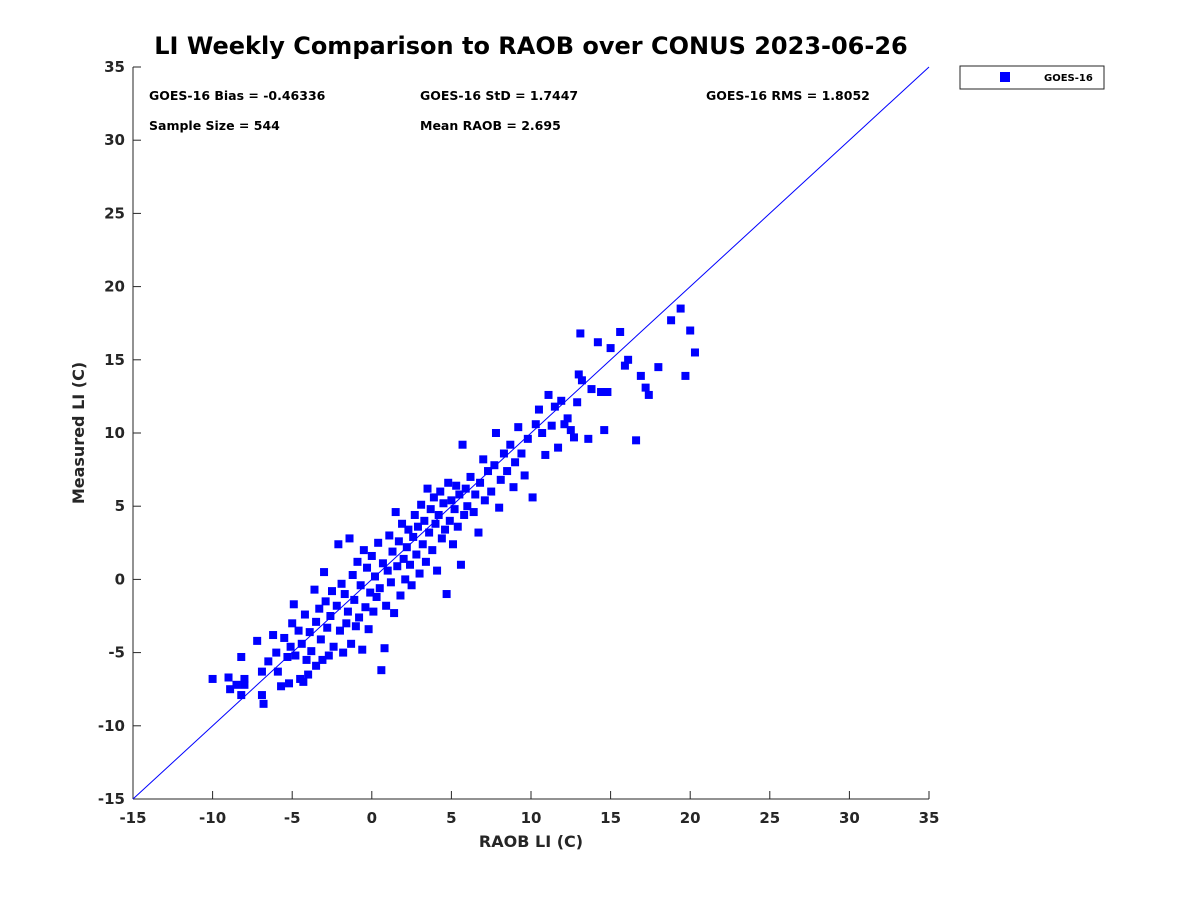 This screenshot has width=1200, height=900. Describe the element at coordinates (114, 360) in the screenshot. I see `y-tick-label: 15` at that location.